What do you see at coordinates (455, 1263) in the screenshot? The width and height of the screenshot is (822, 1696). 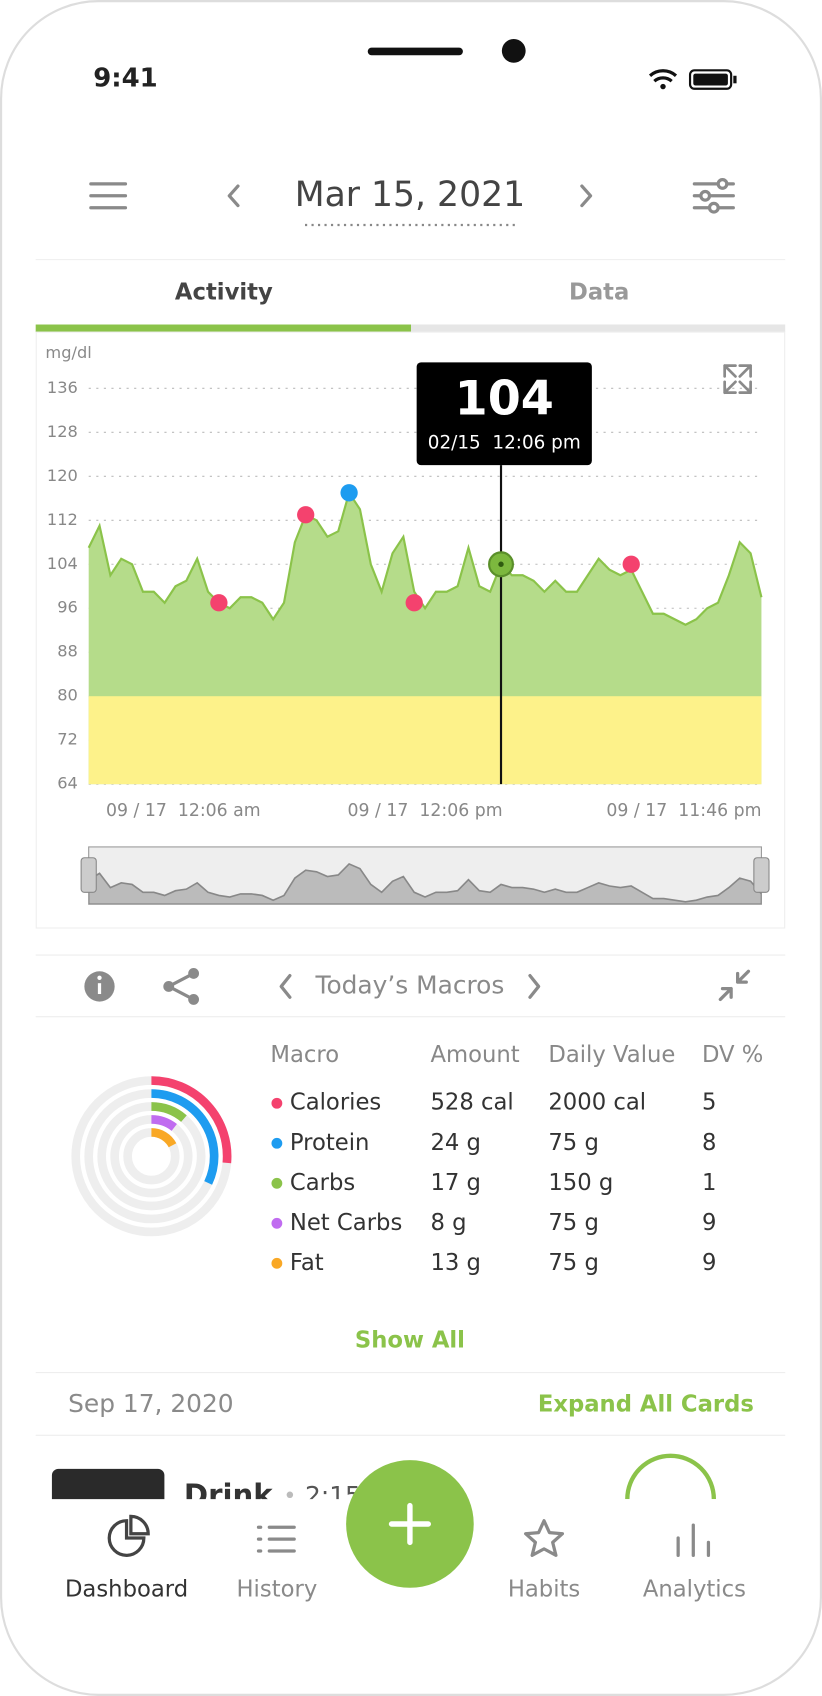 I see `macro-amount: 13 g` at bounding box center [455, 1263].